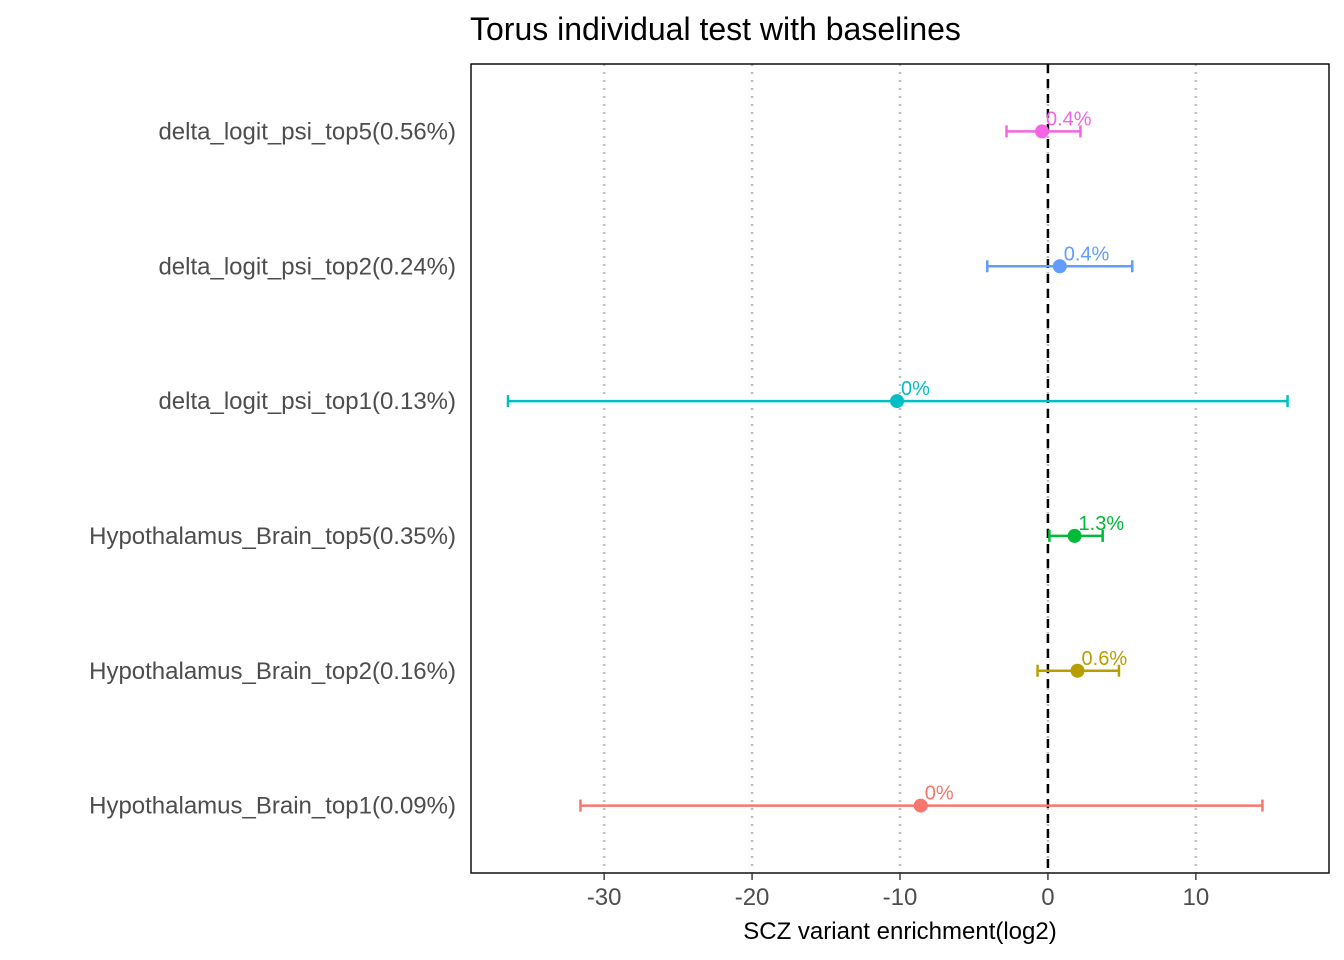 Image resolution: width=1344 pixels, height=960 pixels. I want to click on y-tick-label-0: Hypothalamus_Brain_top1(0.09%), so click(272, 806).